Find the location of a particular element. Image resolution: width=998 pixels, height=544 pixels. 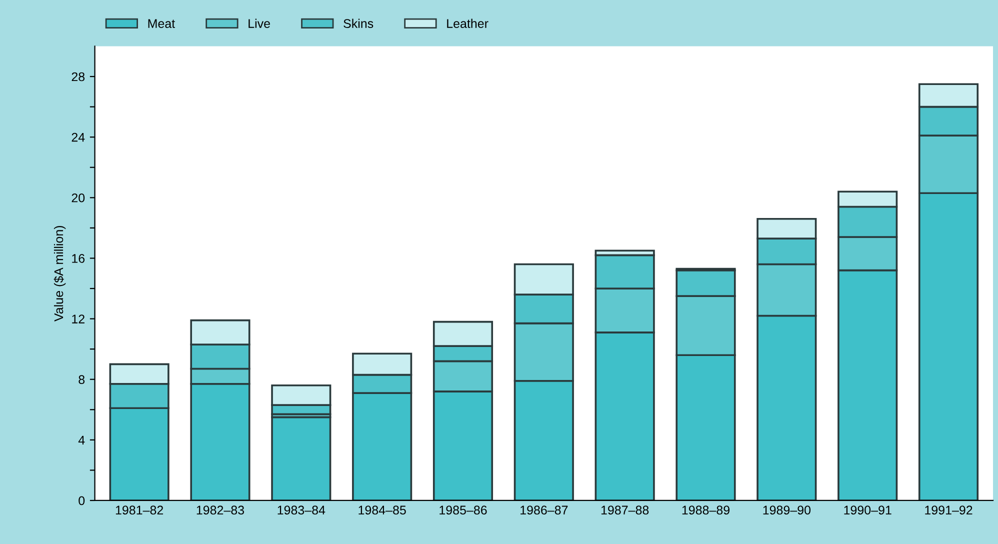

y-tick-label: 16 is located at coordinates (78, 258).